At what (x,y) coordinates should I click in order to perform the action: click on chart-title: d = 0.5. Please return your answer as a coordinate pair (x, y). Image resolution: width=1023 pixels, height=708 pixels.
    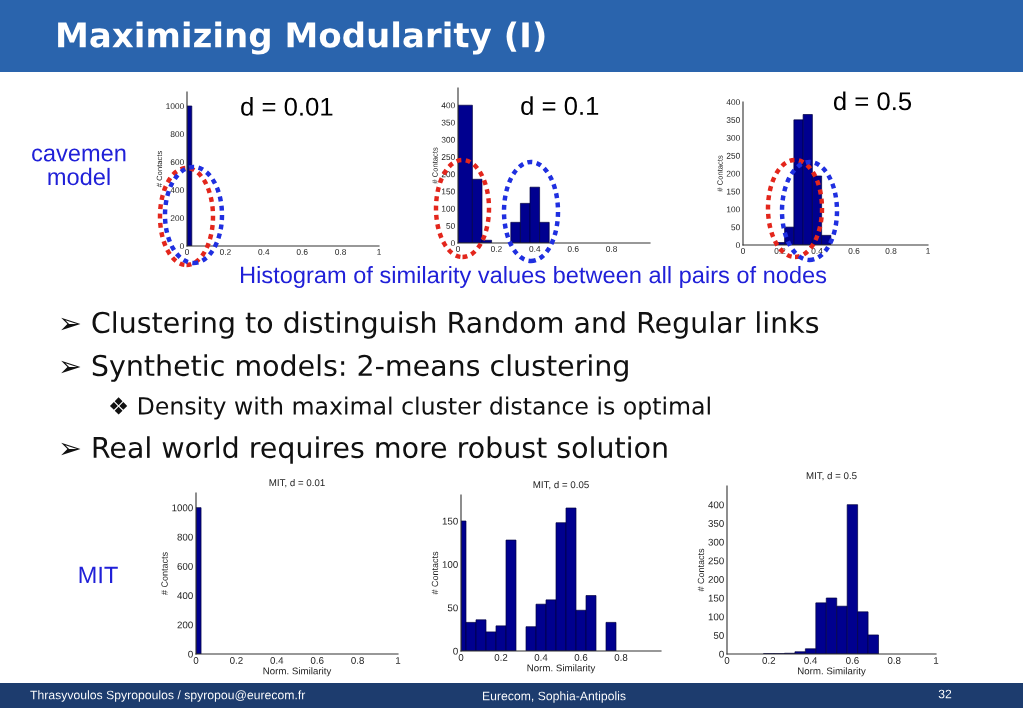
    Looking at the image, I should click on (872, 101).